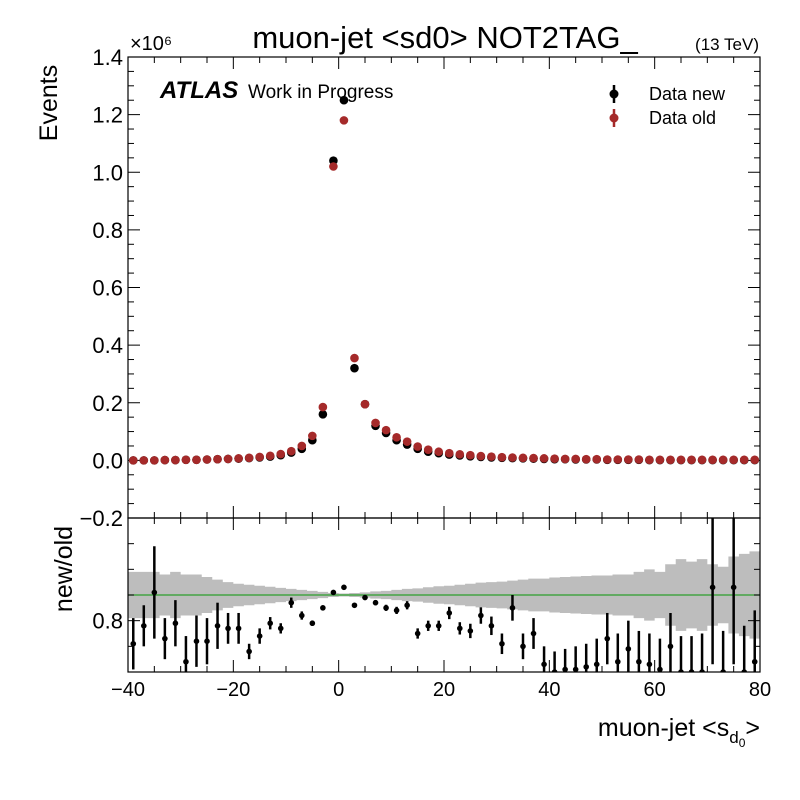  I want to click on x-axis-label: muon-jet <sd0>, so click(679, 732).